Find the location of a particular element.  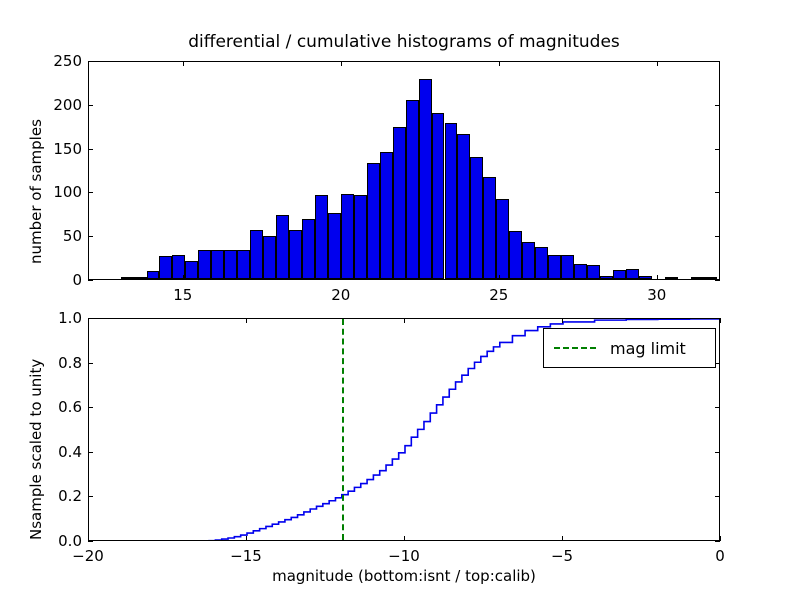

y-tick-label: 150 is located at coordinates (67, 148).